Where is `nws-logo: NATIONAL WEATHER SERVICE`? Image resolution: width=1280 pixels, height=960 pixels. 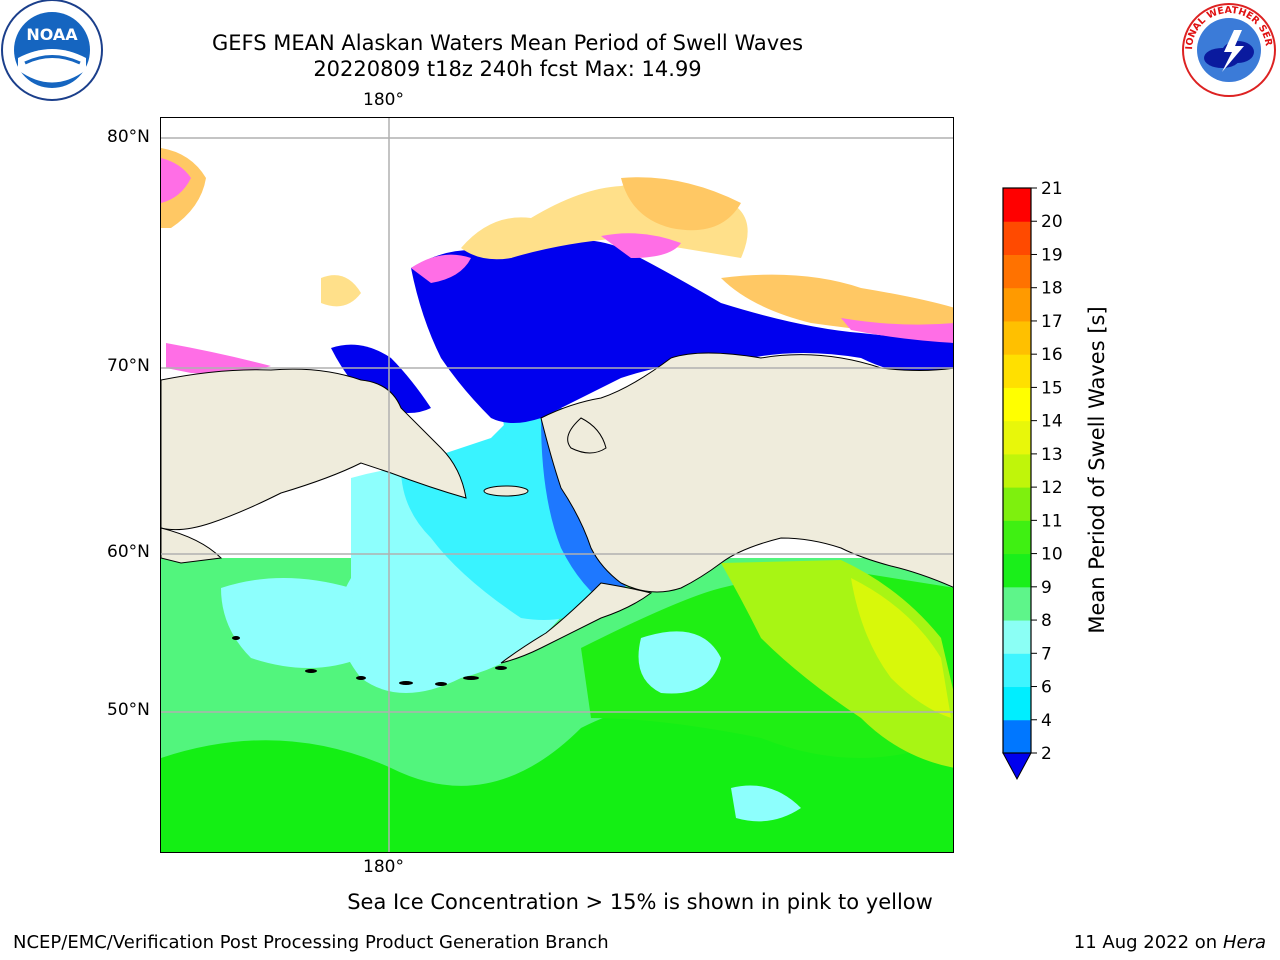
nws-logo: NATIONAL WEATHER SERVICE is located at coordinates (1227, 50).